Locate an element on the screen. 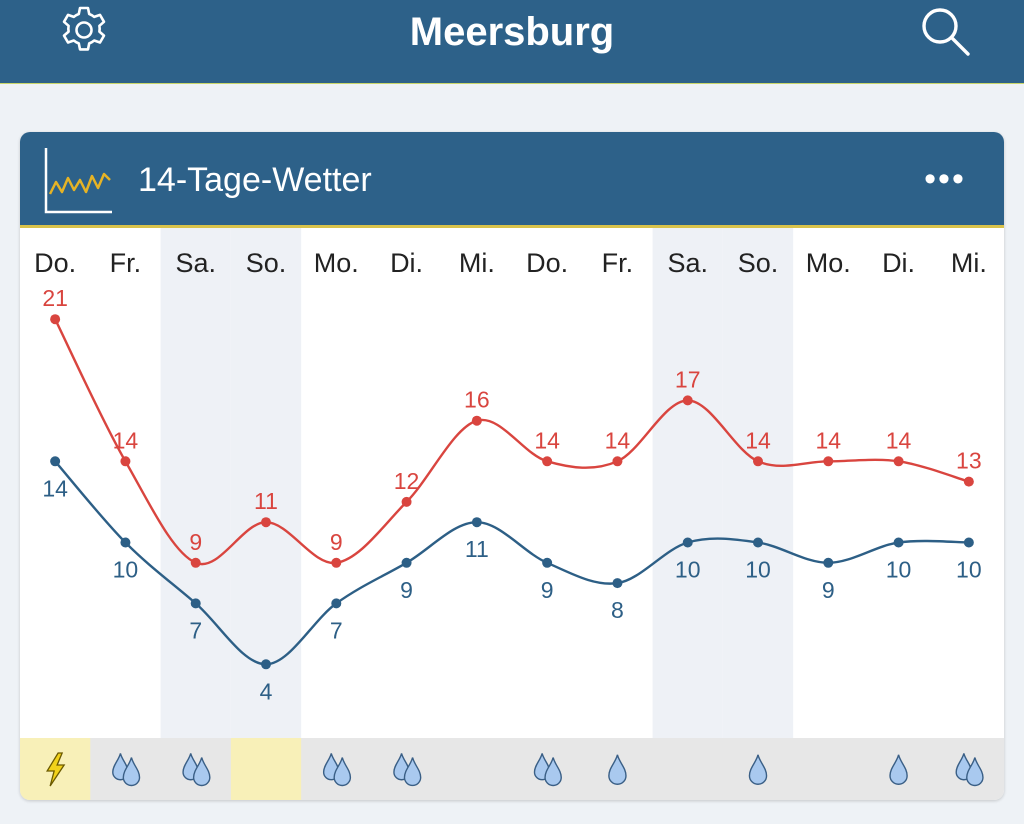 The image size is (1024, 824). high-temperature-label: 13 is located at coordinates (969, 461).